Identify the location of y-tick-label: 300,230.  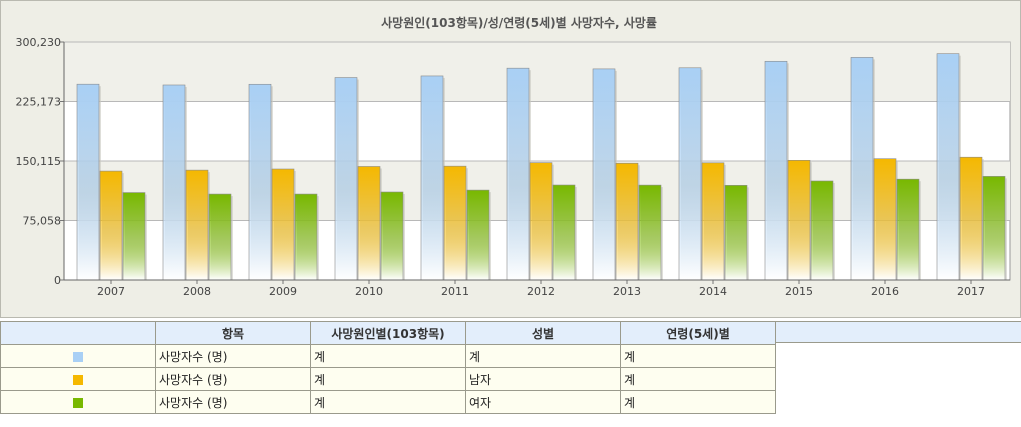
(39, 42).